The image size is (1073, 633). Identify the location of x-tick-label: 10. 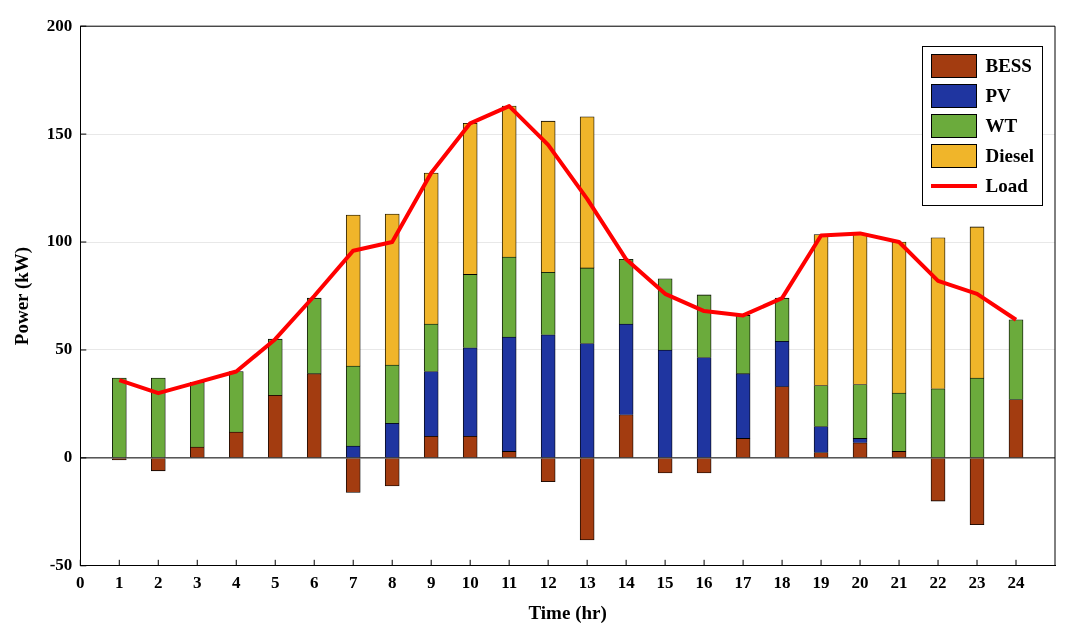
(470, 583).